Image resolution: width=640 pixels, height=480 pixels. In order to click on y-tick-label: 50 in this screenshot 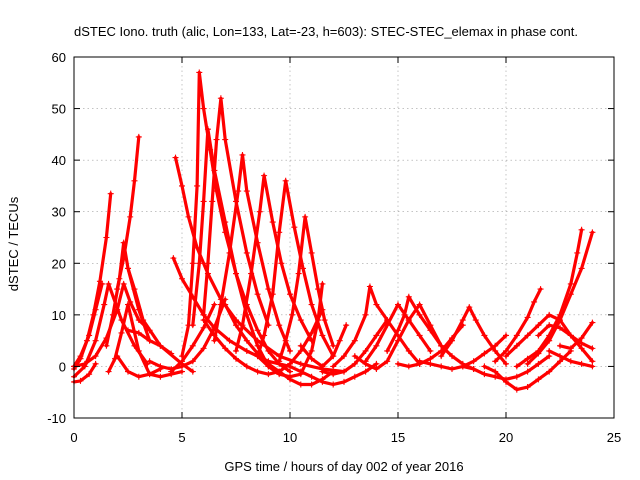, I will do `click(59, 109)`.